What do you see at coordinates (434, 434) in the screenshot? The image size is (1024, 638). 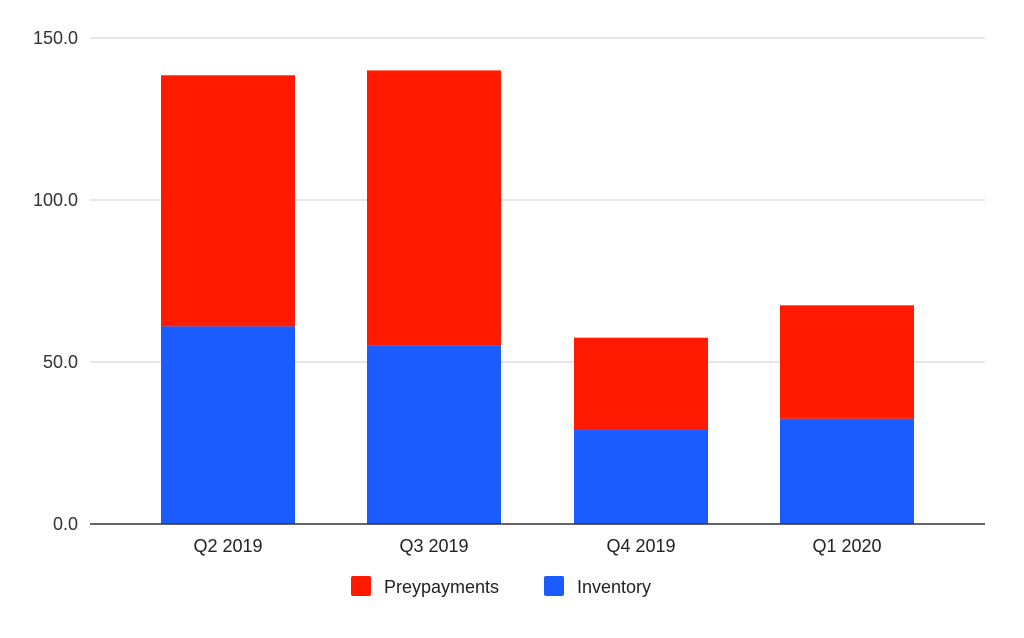 I see `bar-inventory-q3-2019` at bounding box center [434, 434].